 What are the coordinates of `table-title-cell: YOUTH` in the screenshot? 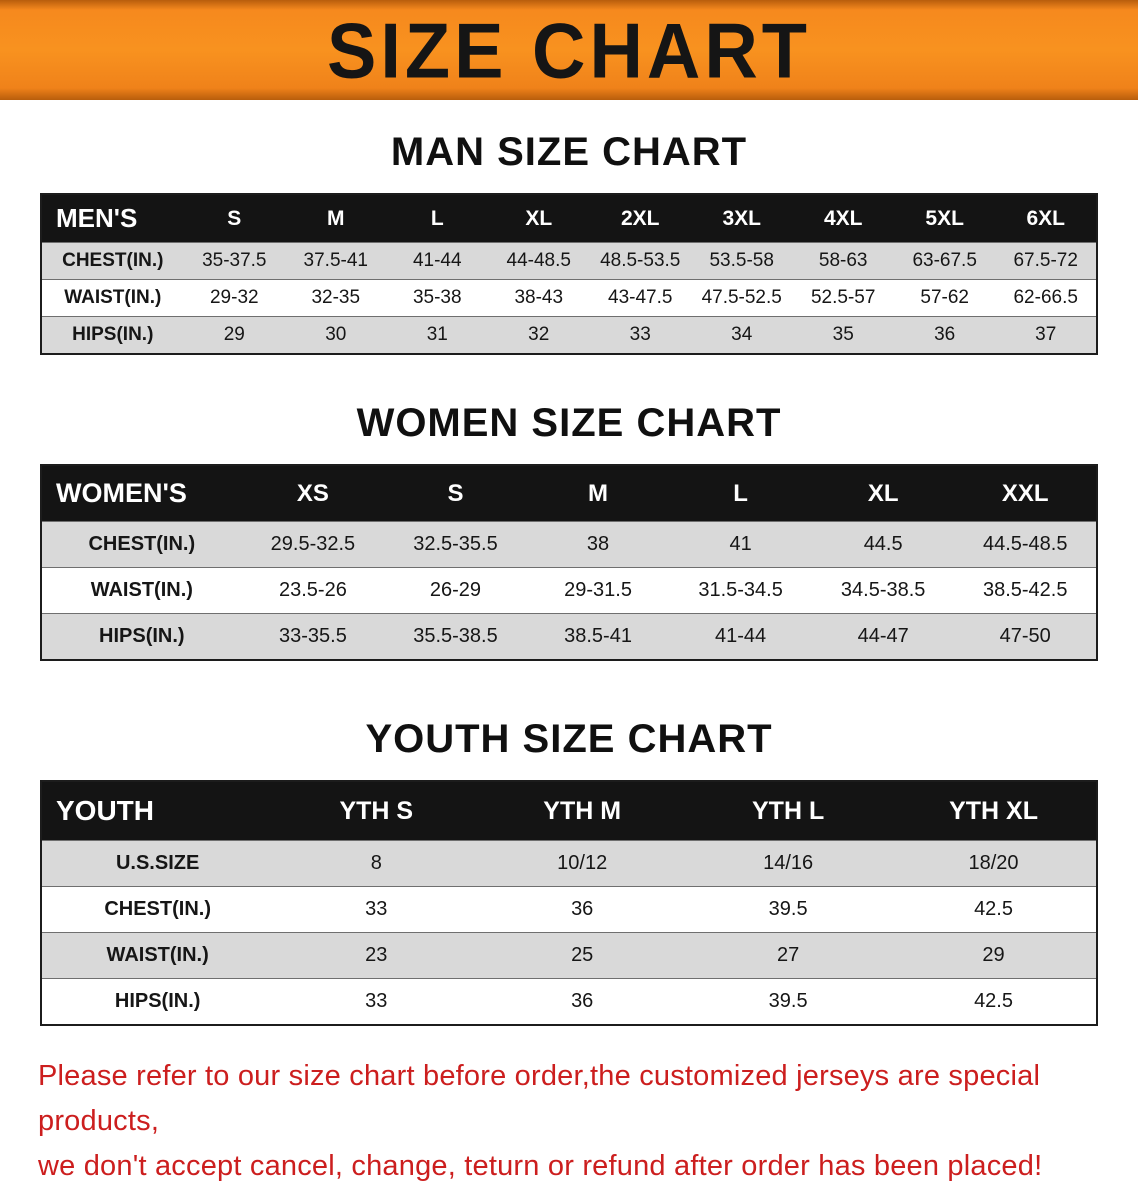 It's located at (157, 811).